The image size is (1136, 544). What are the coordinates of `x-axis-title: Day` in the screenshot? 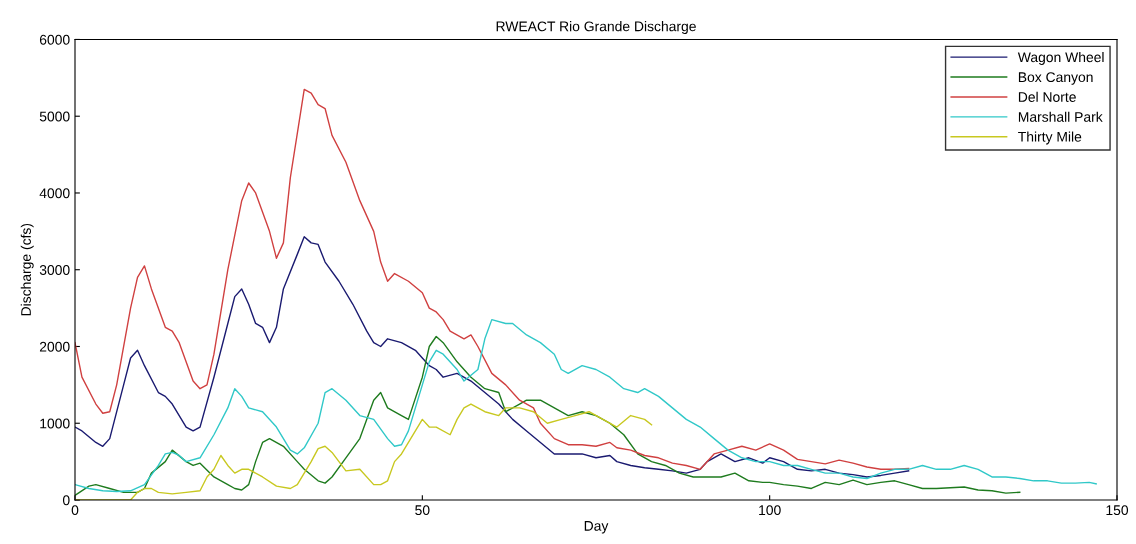 It's located at (596, 527).